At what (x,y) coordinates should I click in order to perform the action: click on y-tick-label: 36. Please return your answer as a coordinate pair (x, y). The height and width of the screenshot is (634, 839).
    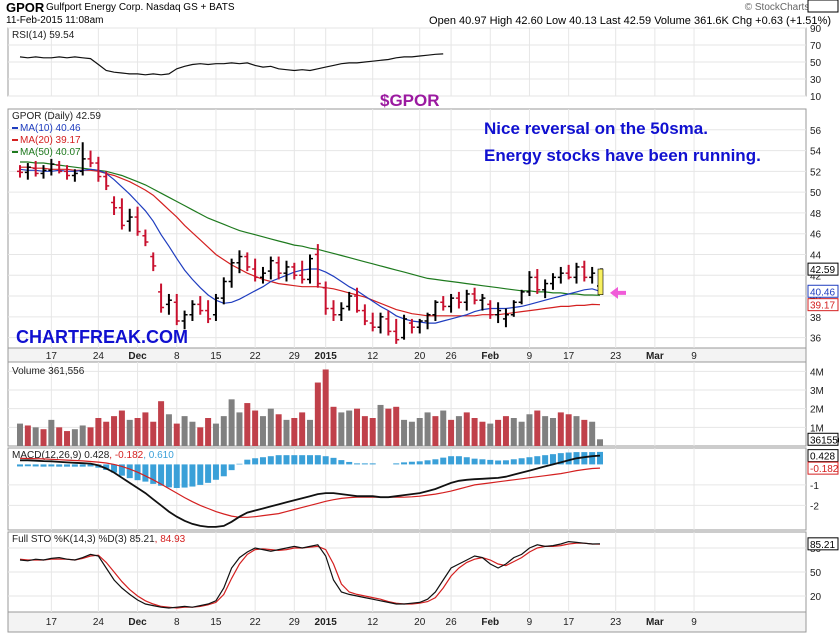
    Looking at the image, I should click on (816, 339).